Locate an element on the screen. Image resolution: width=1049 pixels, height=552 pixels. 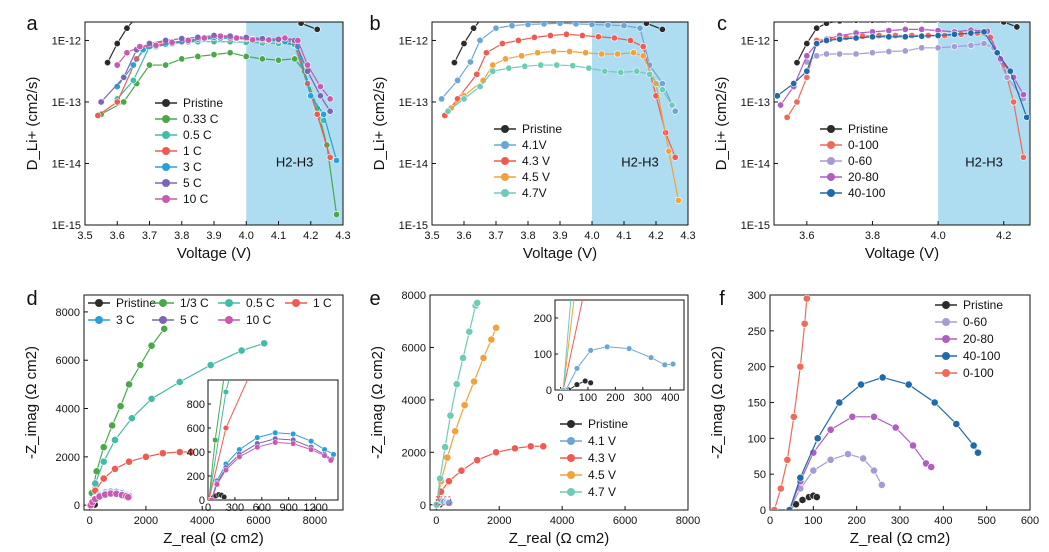
y-tick-label: 6000 is located at coordinates (414, 348).